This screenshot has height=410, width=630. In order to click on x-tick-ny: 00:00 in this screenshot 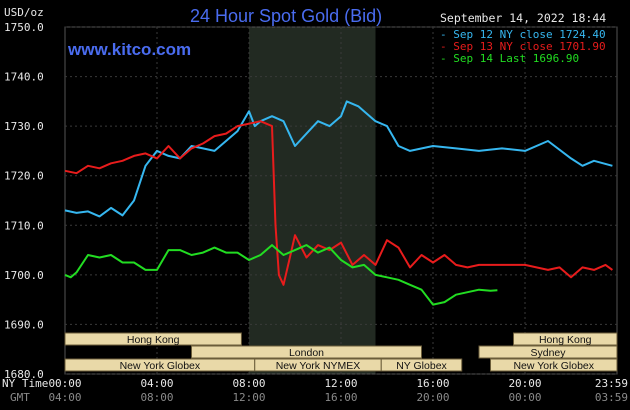, I will do `click(64, 383)`.